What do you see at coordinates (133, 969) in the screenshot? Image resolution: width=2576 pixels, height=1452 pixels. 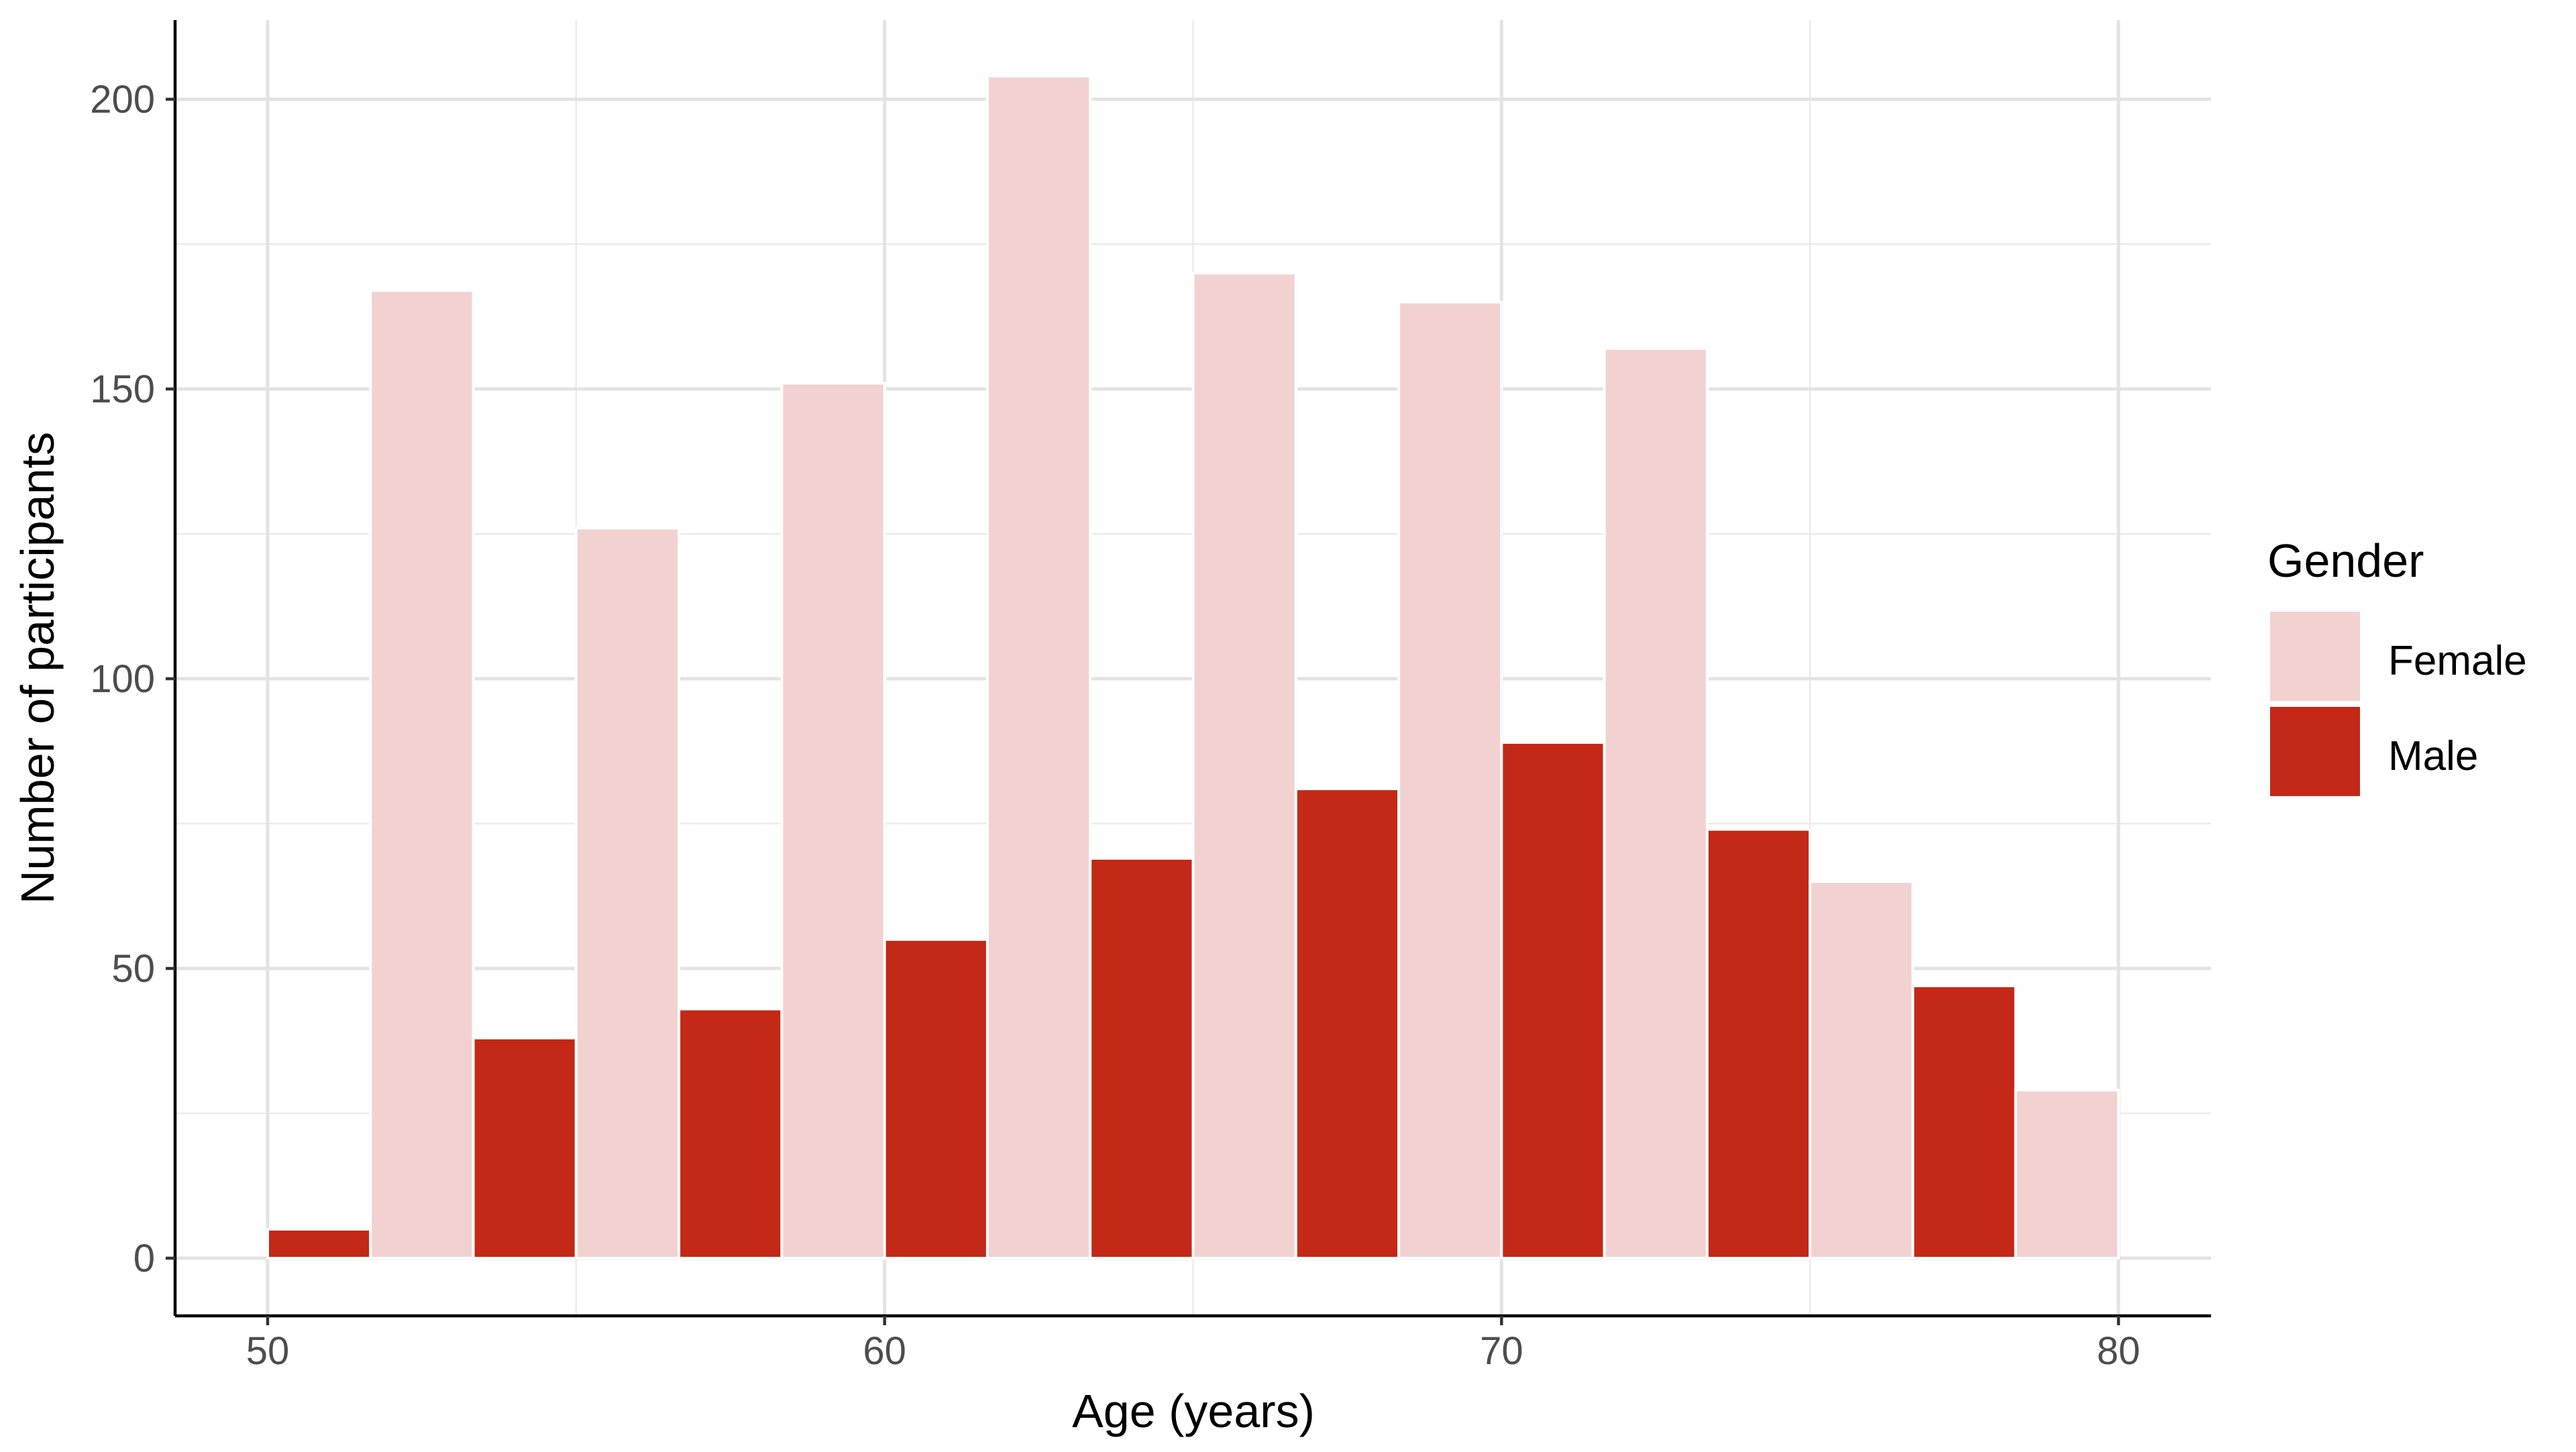 I see `y-tick-label: 50` at bounding box center [133, 969].